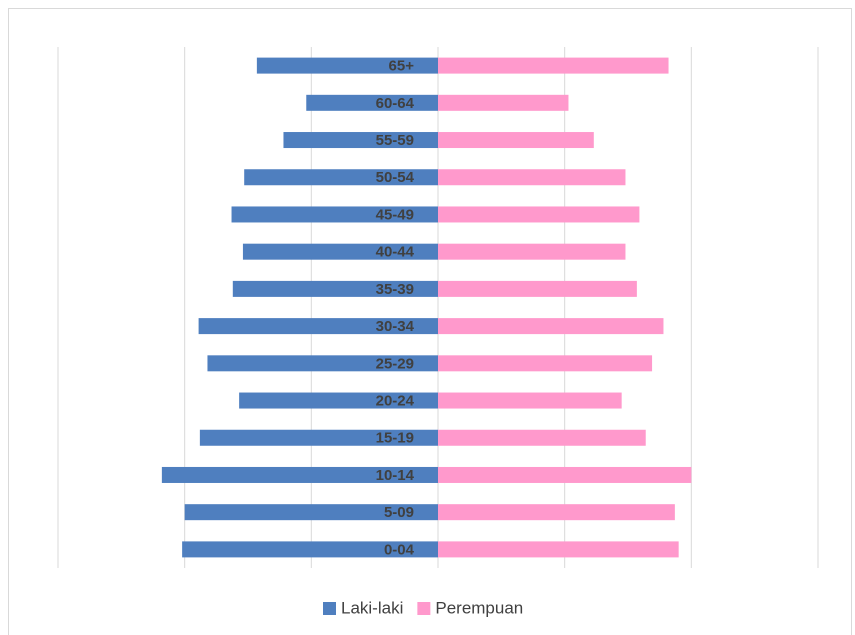  What do you see at coordinates (395, 326) in the screenshot?
I see `category-label: 30-34` at bounding box center [395, 326].